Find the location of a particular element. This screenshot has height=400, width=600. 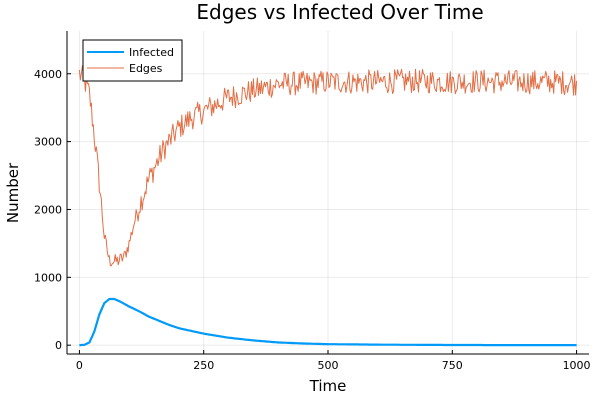

x-tick-label: 1000 is located at coordinates (577, 365).